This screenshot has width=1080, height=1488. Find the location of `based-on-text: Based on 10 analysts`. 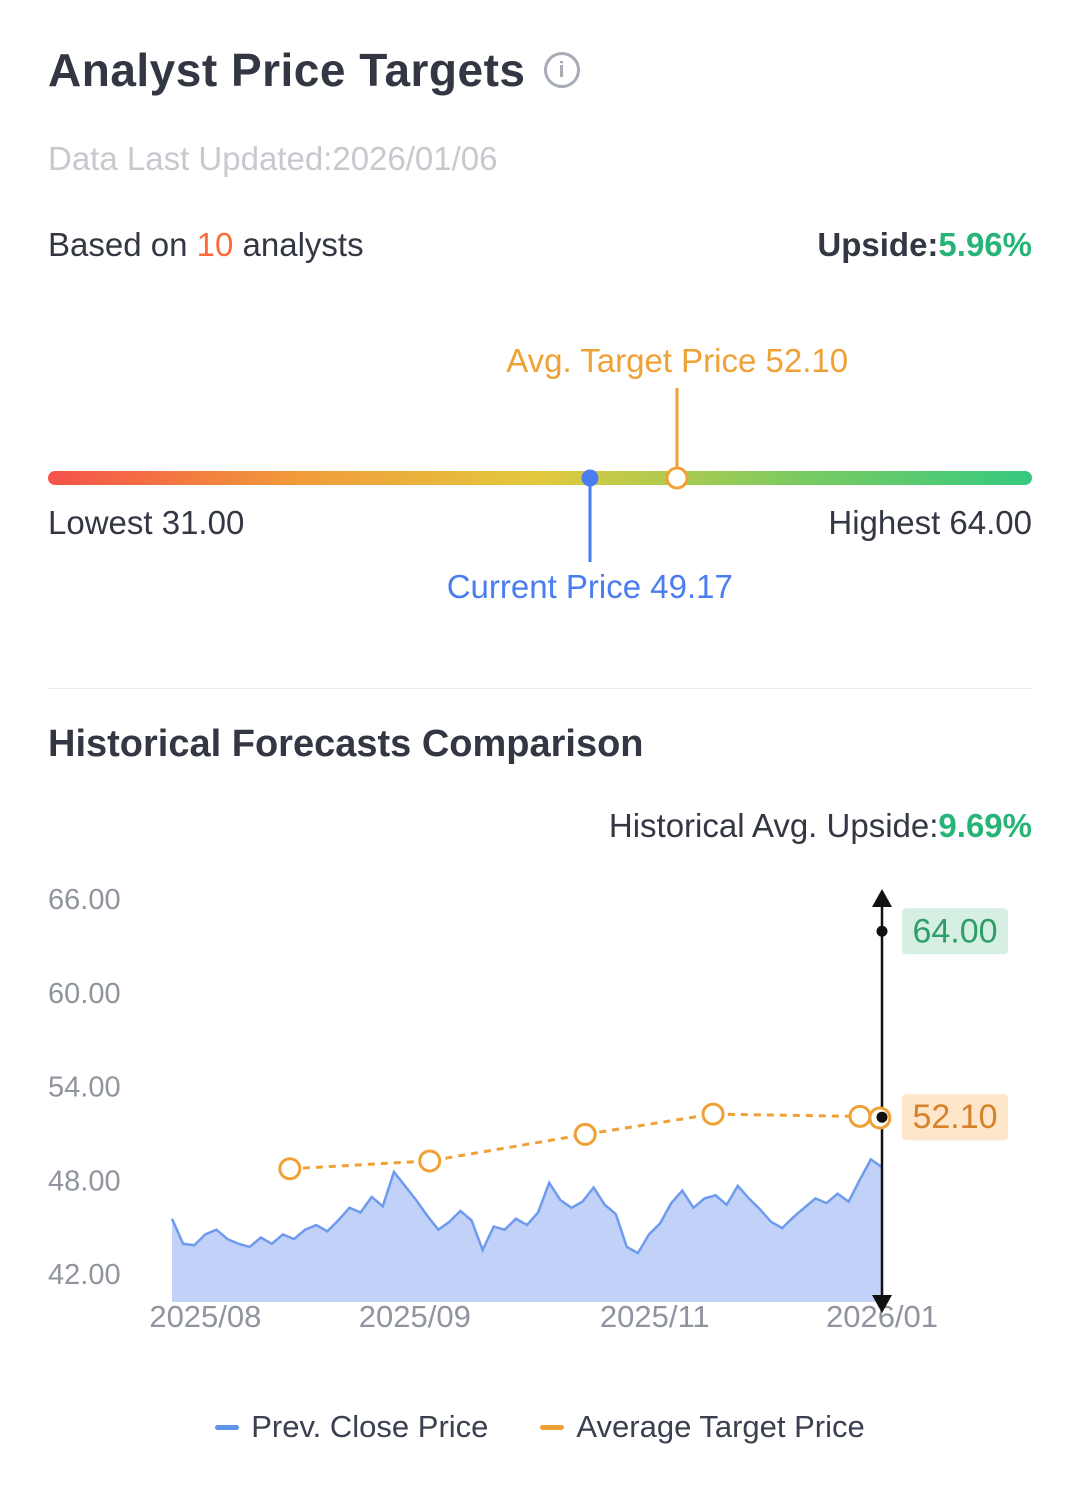

based-on-text: Based on 10 analysts is located at coordinates (206, 245).